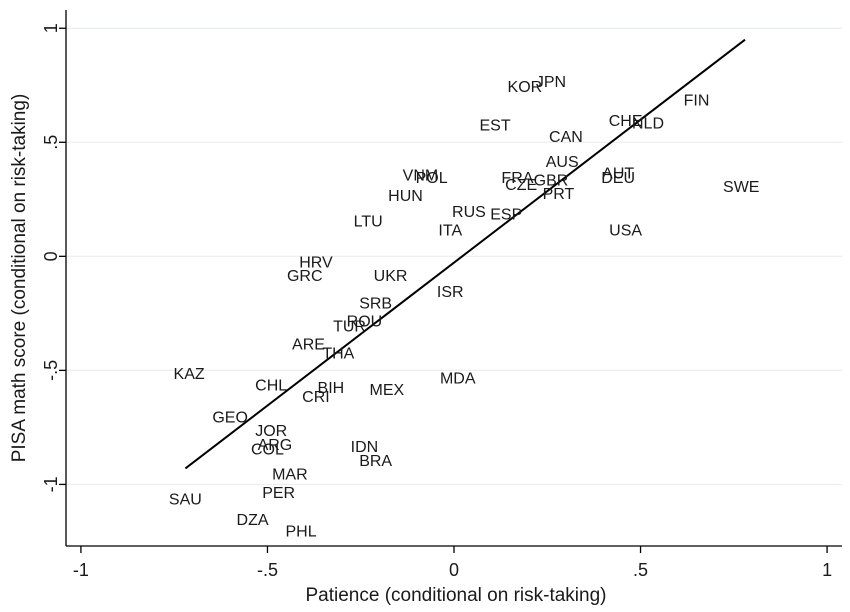 Image resolution: width=850 pixels, height=612 pixels. What do you see at coordinates (458, 379) in the screenshot?
I see `data-point-label-mda: MDA` at bounding box center [458, 379].